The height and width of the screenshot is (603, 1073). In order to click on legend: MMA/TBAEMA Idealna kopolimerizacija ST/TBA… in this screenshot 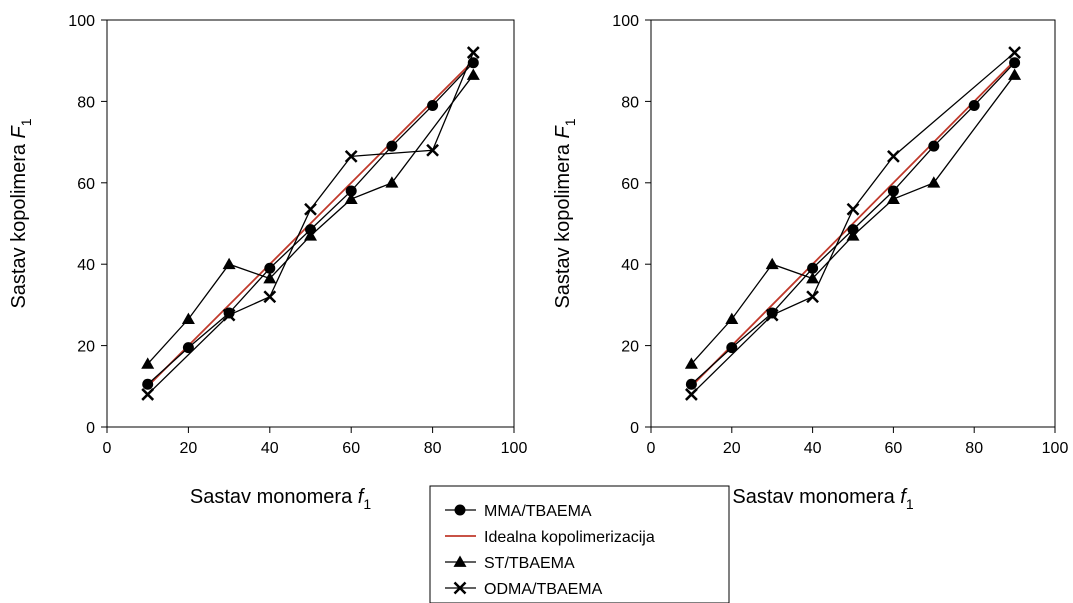, I will do `click(579, 544)`.